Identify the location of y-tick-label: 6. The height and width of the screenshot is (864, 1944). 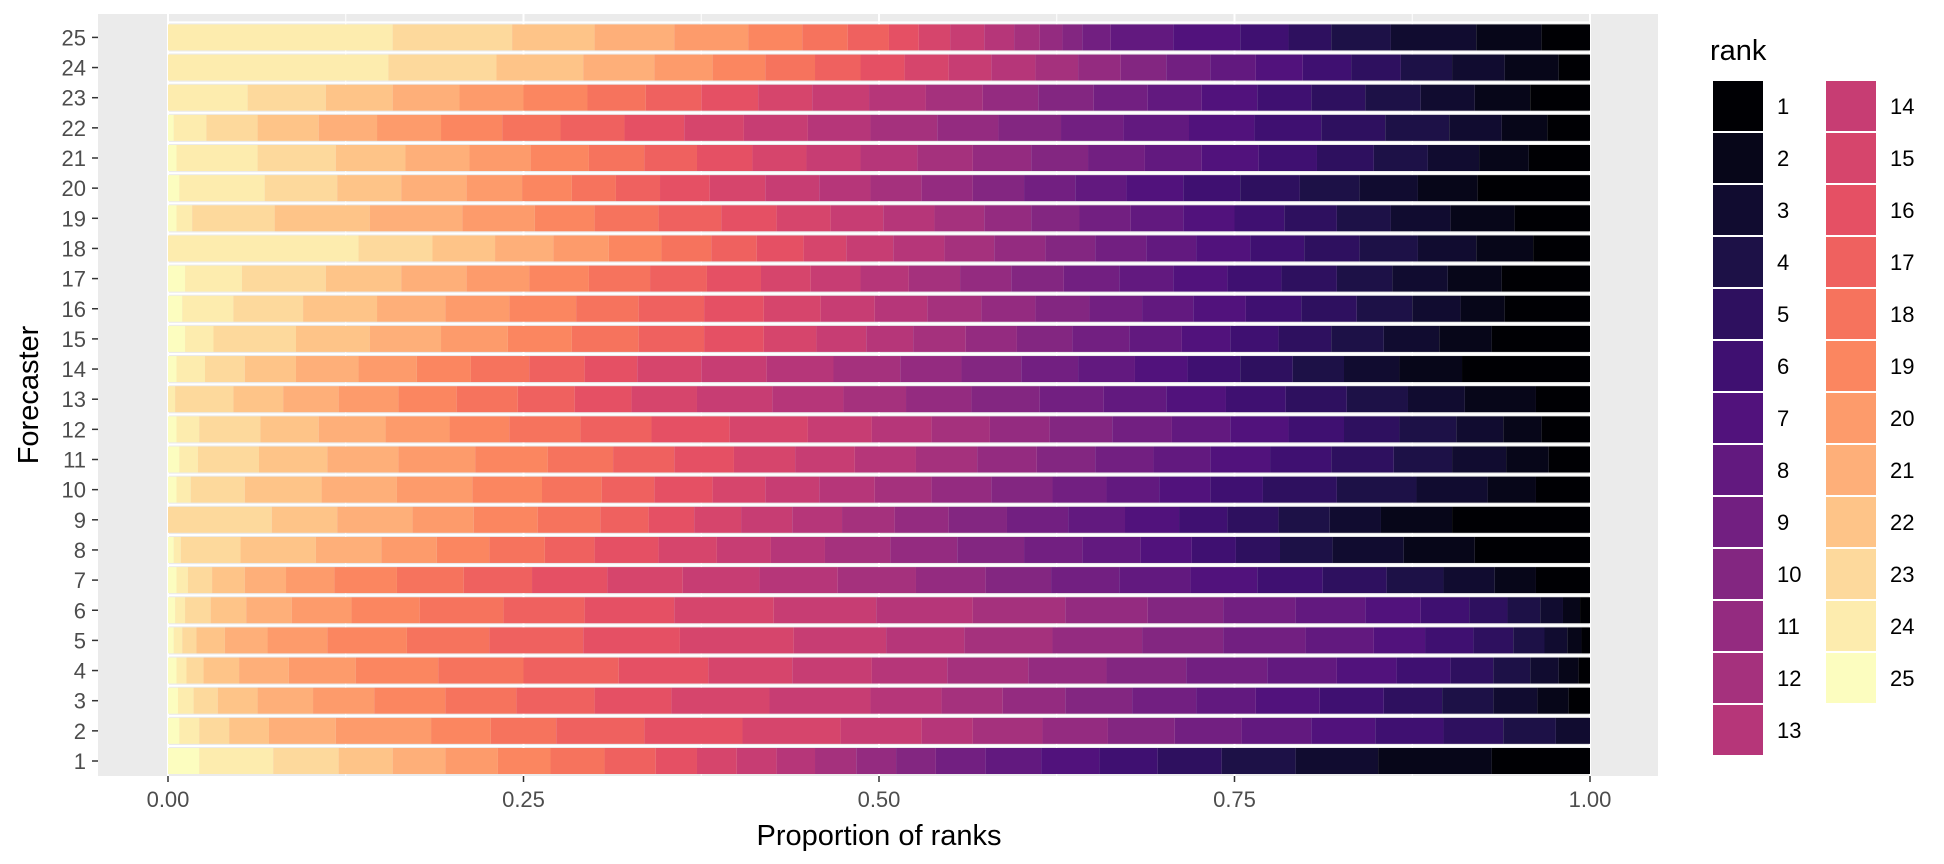
(80, 610).